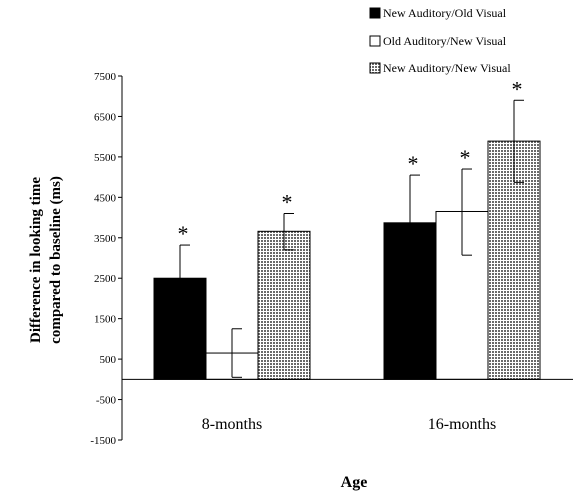  Describe the element at coordinates (36, 260) in the screenshot. I see `y-axis-label-line-1: Difference in looking time` at that location.